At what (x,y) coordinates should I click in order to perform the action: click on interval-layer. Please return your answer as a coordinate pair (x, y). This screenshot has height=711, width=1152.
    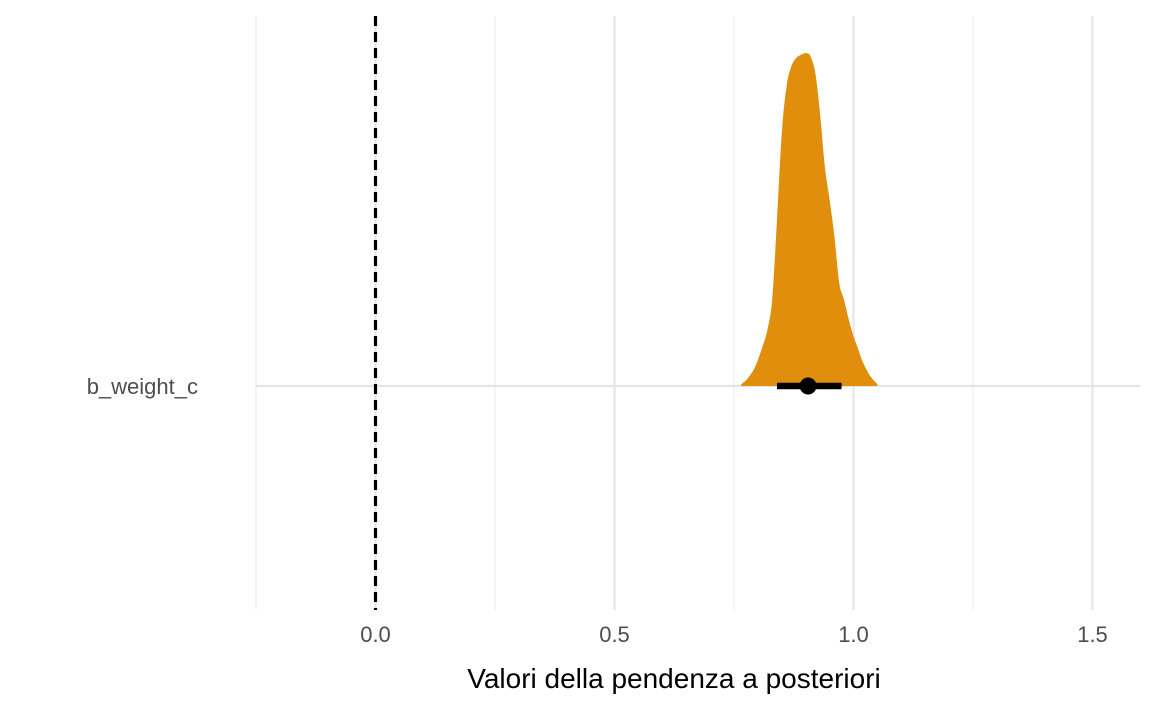
    Looking at the image, I should click on (809, 386).